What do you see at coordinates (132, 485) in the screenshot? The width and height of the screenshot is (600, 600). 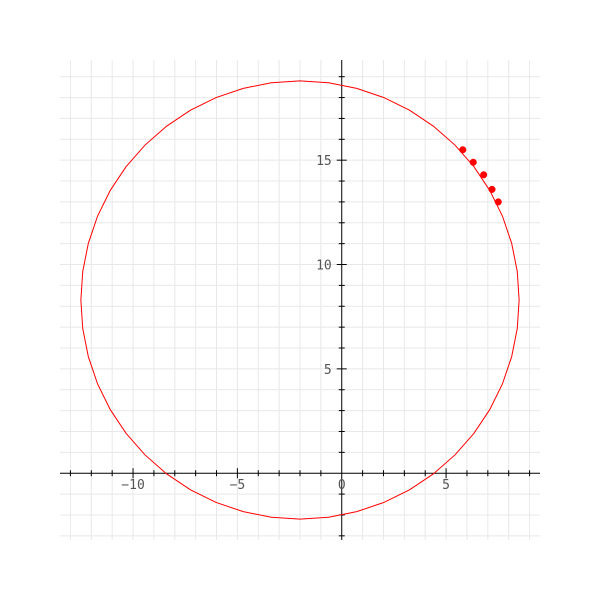 I see `x-tick-label: −10` at bounding box center [132, 485].